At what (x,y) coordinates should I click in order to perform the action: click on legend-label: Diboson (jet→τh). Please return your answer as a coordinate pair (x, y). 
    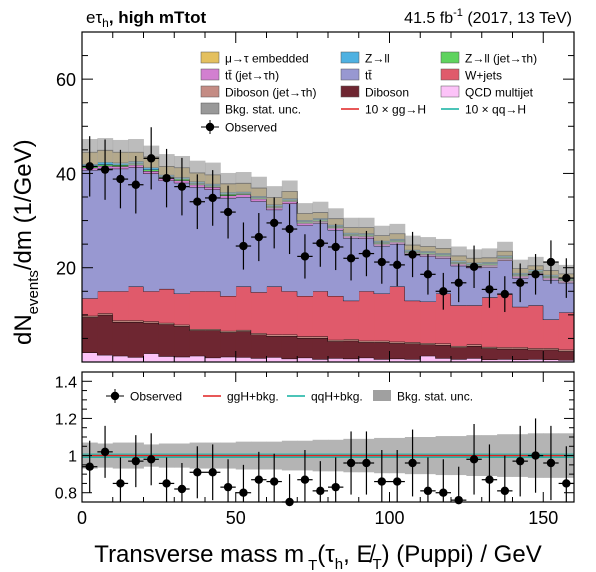
    Looking at the image, I should click on (270, 93).